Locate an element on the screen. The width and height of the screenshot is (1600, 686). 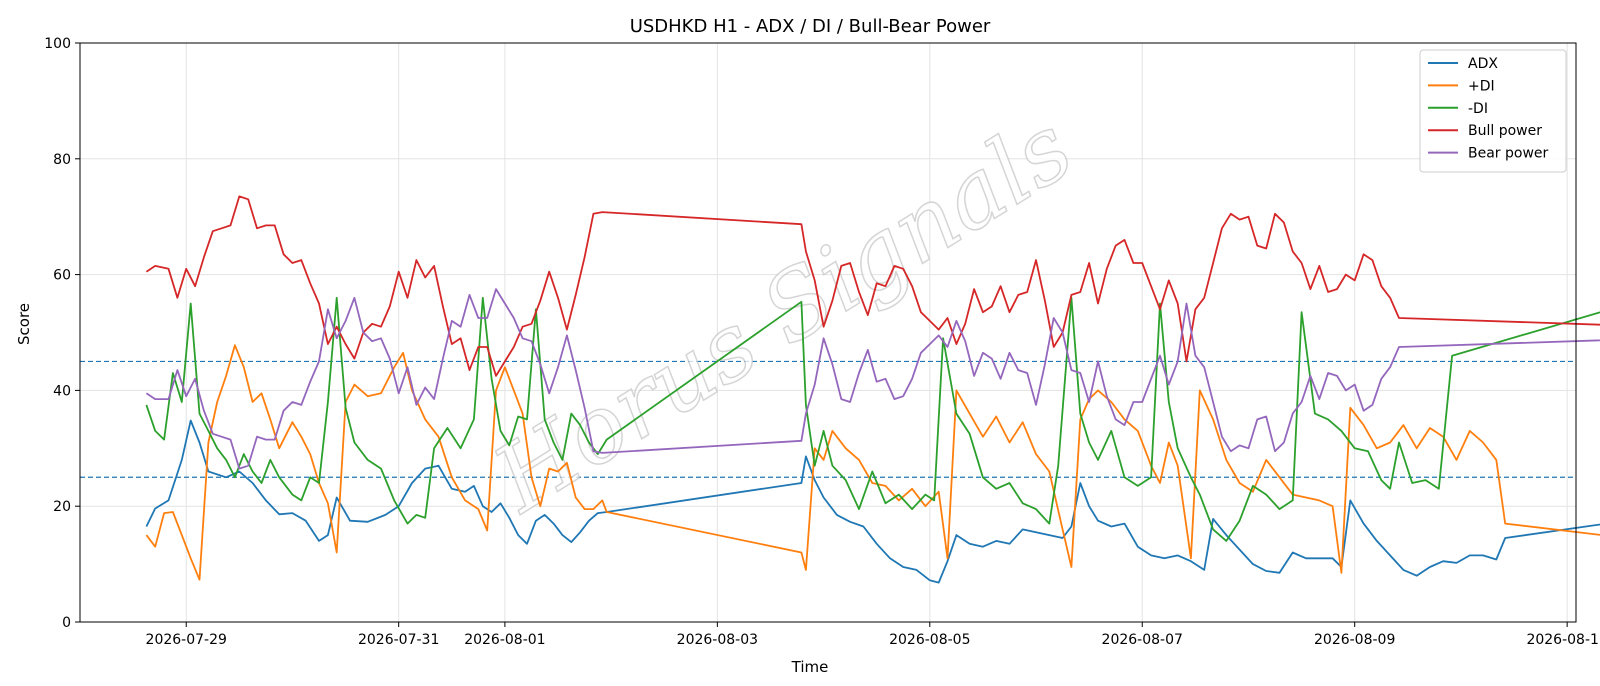
y-tick-label: 60 is located at coordinates (62, 276).